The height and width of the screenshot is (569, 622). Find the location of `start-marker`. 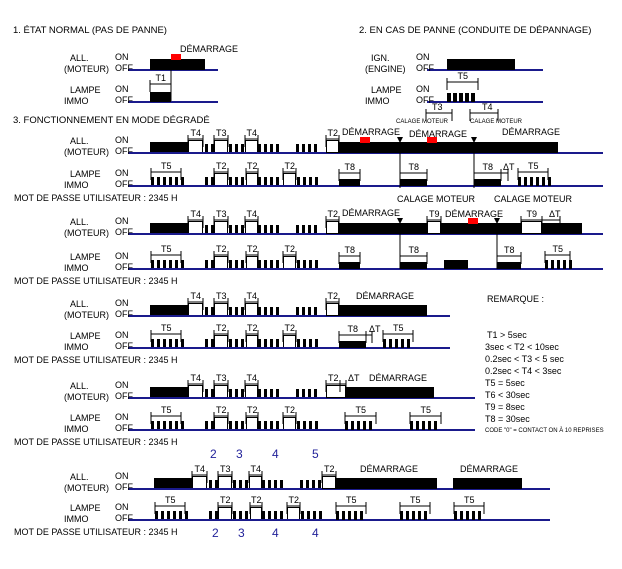

start-marker is located at coordinates (365, 140).